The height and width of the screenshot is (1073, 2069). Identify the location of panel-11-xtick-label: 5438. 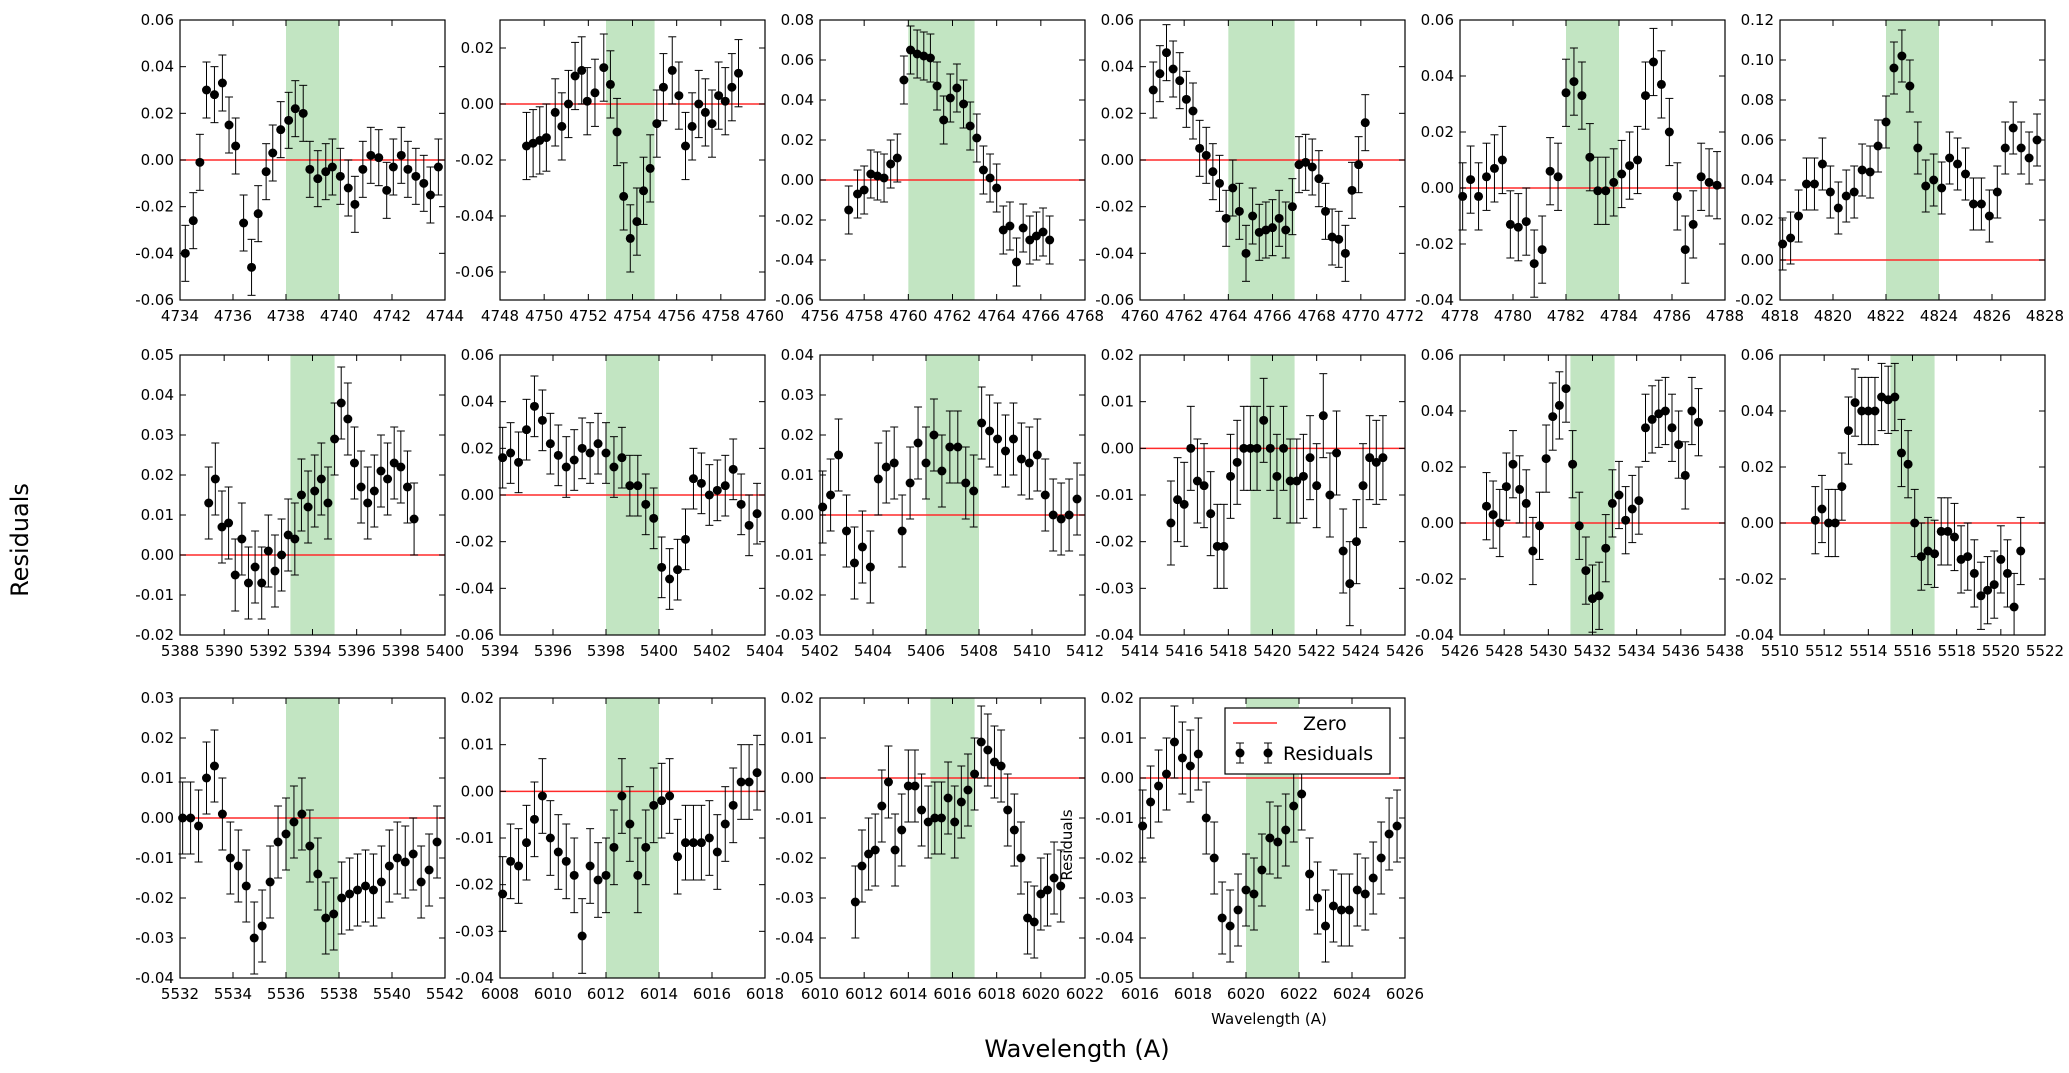
(1725, 651).